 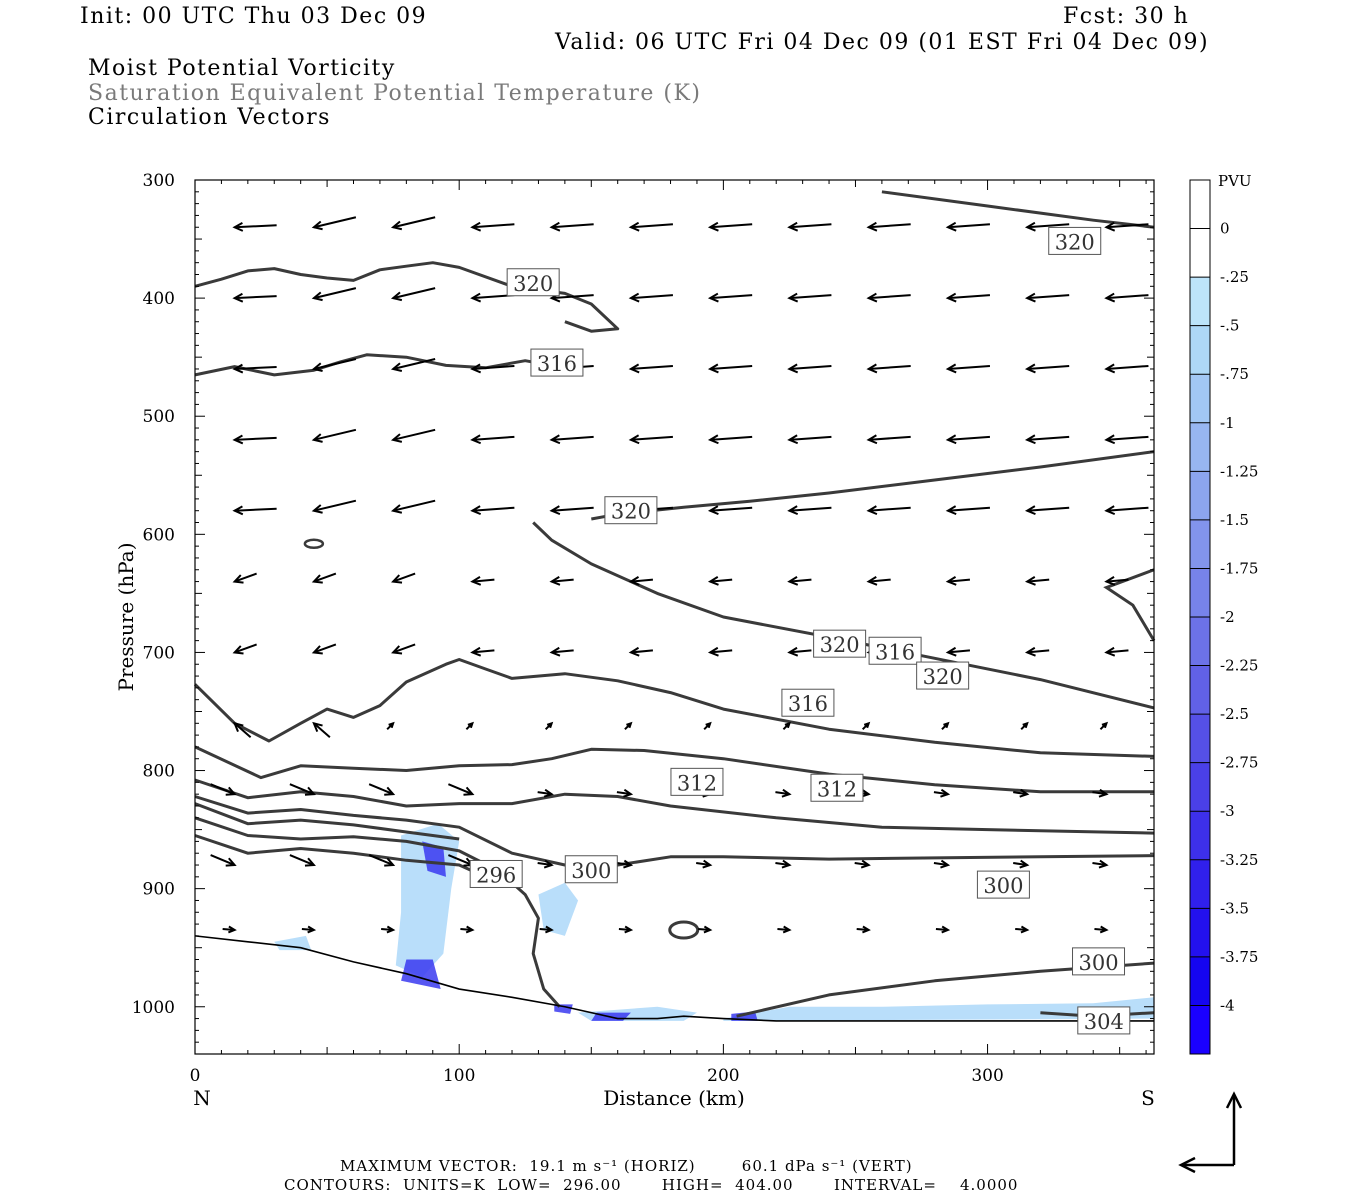 What do you see at coordinates (1227, 423) in the screenshot?
I see `colorbar-label: -1` at bounding box center [1227, 423].